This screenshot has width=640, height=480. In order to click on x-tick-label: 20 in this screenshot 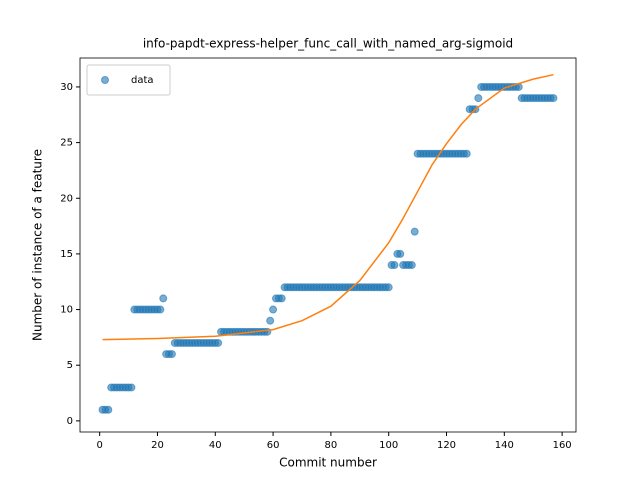, I will do `click(157, 445)`.